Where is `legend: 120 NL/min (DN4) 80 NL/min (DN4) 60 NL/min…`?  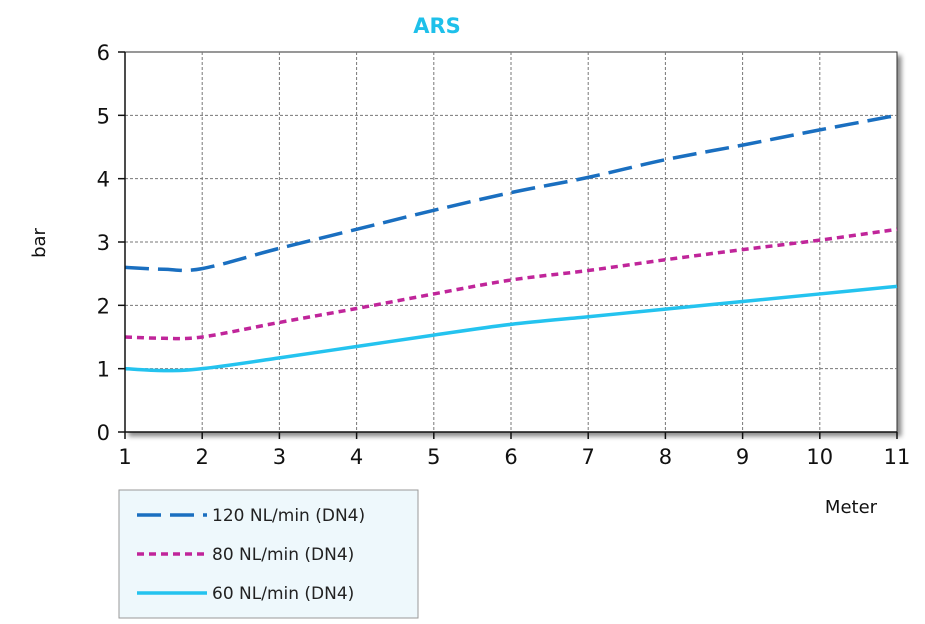
legend: 120 NL/min (DN4) 80 NL/min (DN4) 60 NL/min… is located at coordinates (268, 554).